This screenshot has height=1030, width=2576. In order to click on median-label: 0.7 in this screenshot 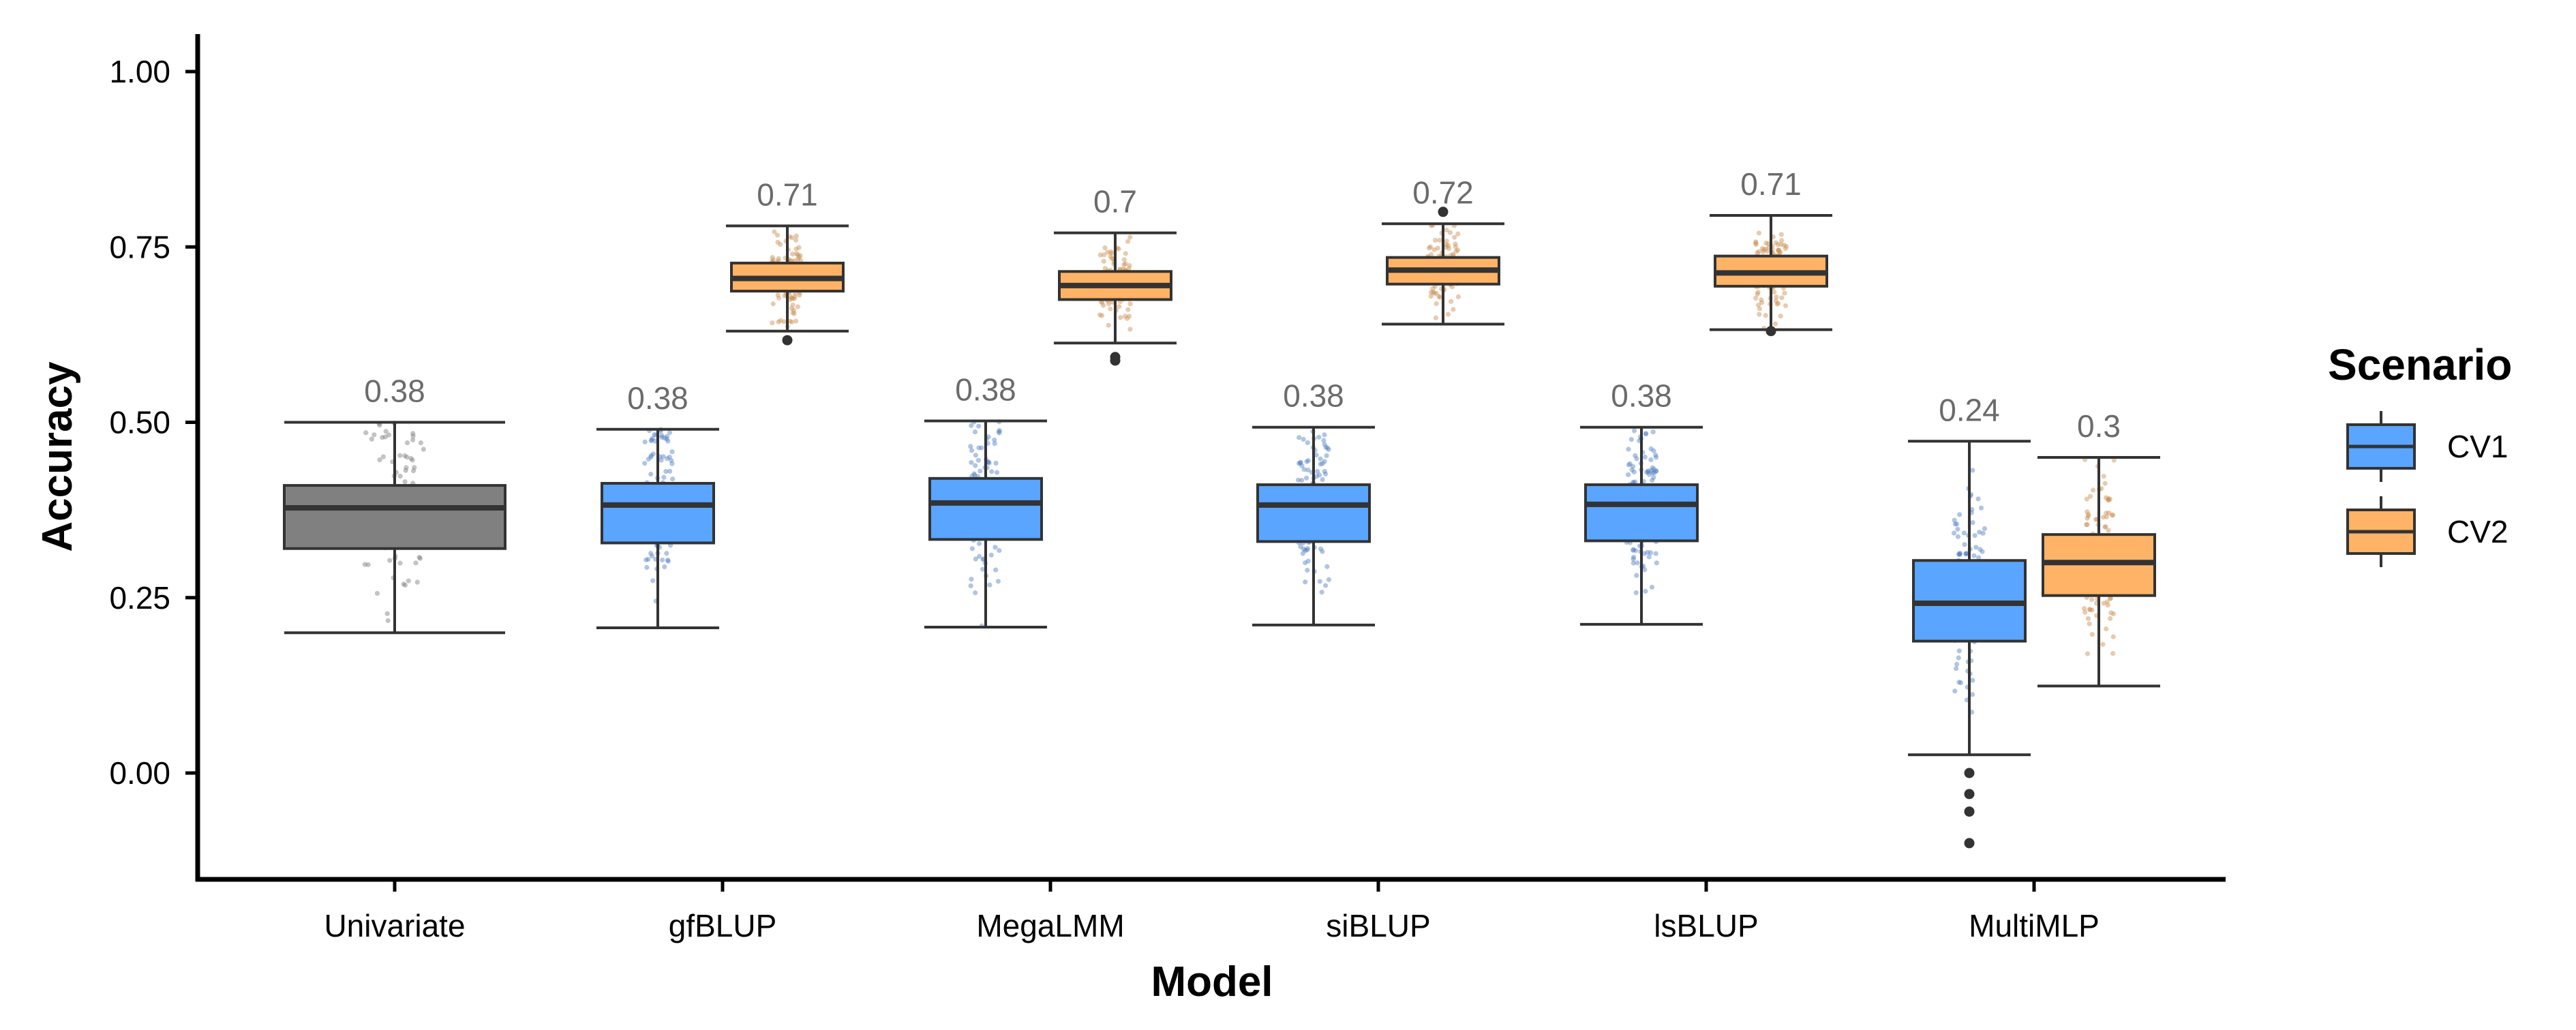, I will do `click(1115, 202)`.